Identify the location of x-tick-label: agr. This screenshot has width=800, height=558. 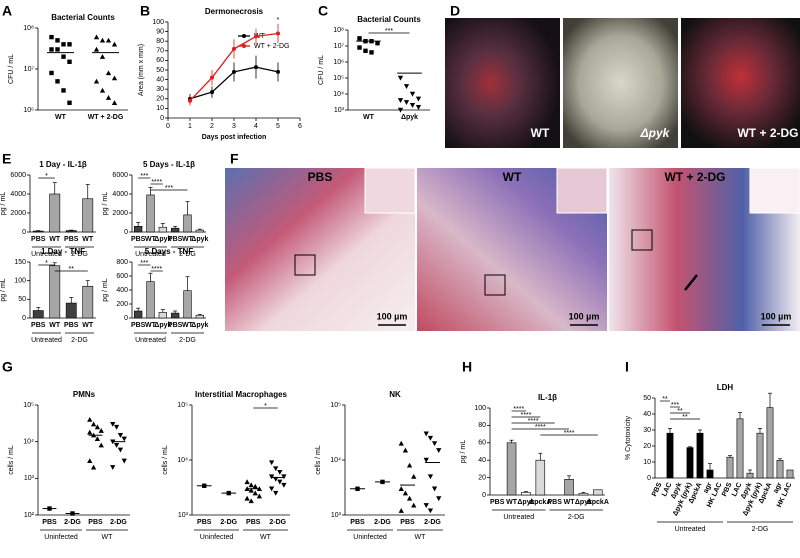
(778, 487).